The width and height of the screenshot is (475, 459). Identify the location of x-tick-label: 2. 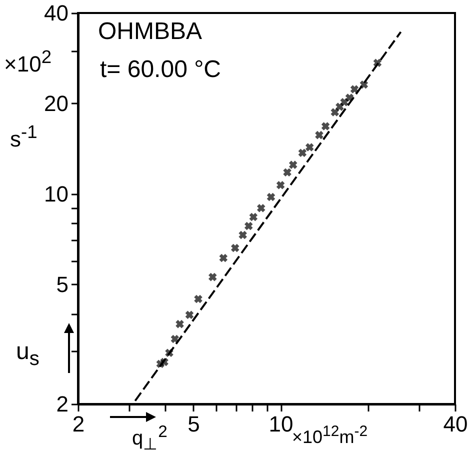
(78, 424).